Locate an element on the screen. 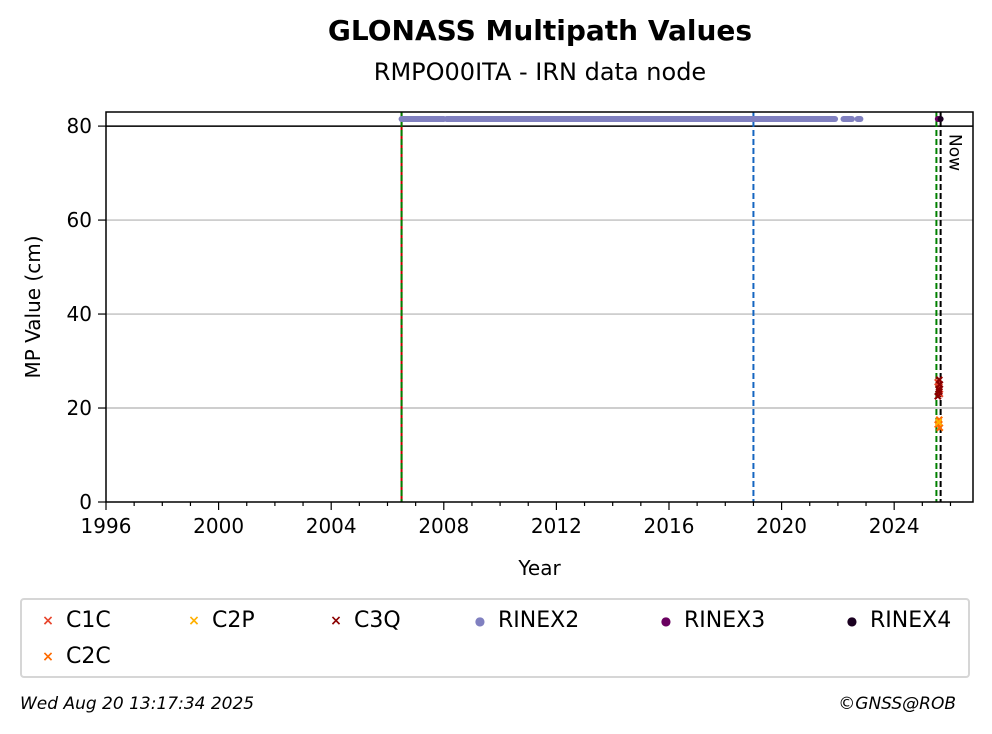 This screenshot has width=992, height=734. y-tick-label-20: 20 is located at coordinates (79, 408).